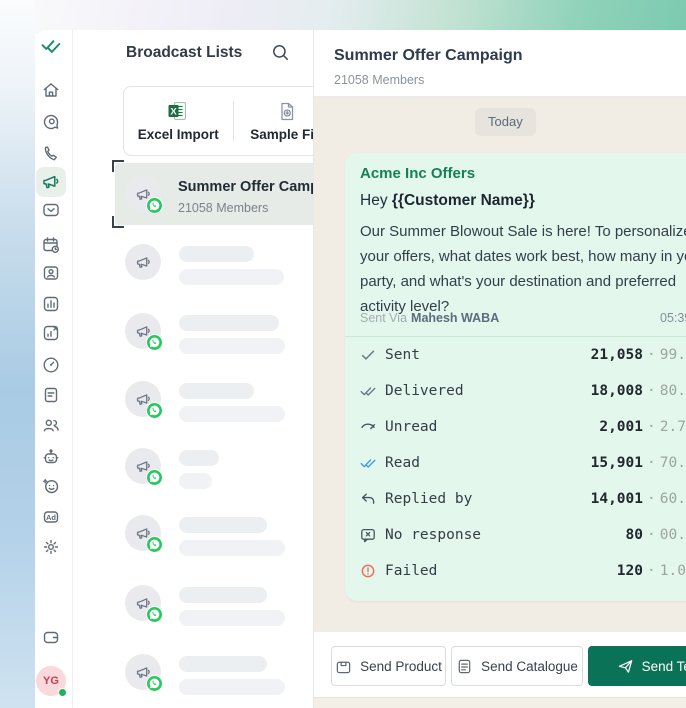 Image resolution: width=686 pixels, height=708 pixels. I want to click on stat-percent: 99.9, so click(672, 355).